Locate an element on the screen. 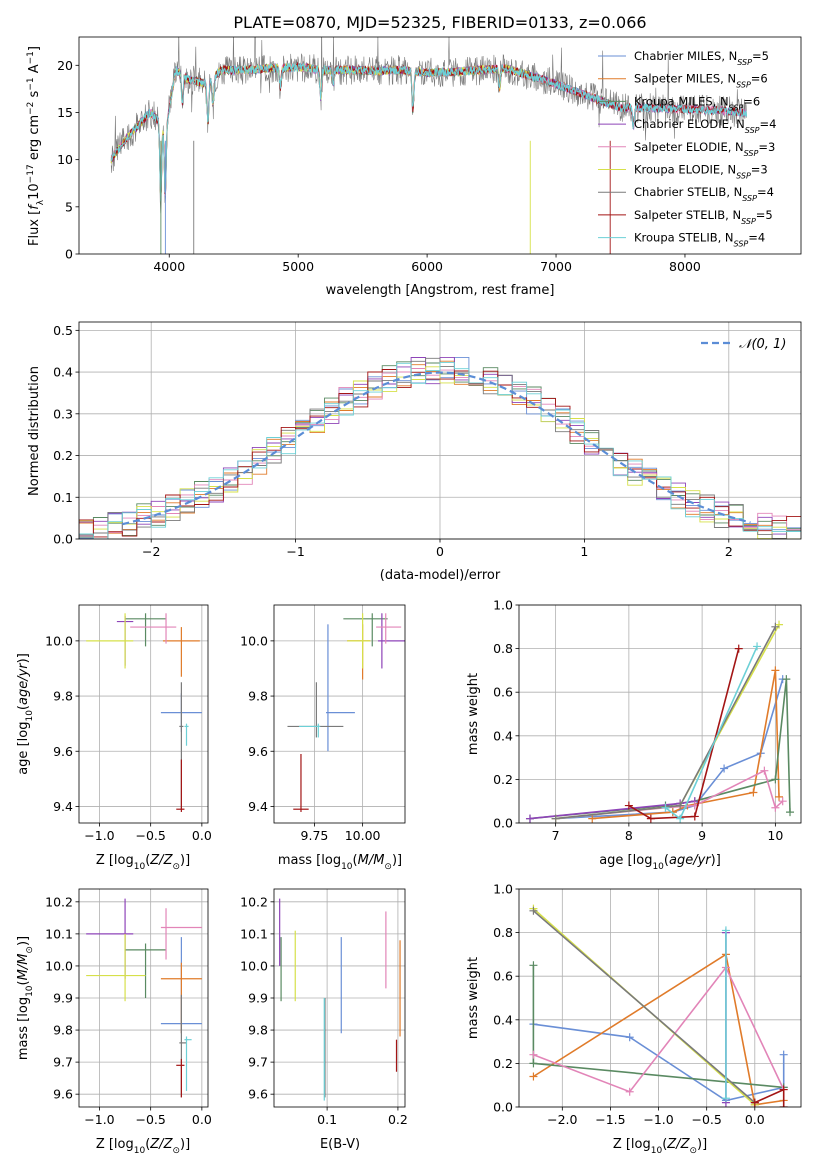 The width and height of the screenshot is (819, 1170). x-tick-label: 10 is located at coordinates (775, 835).